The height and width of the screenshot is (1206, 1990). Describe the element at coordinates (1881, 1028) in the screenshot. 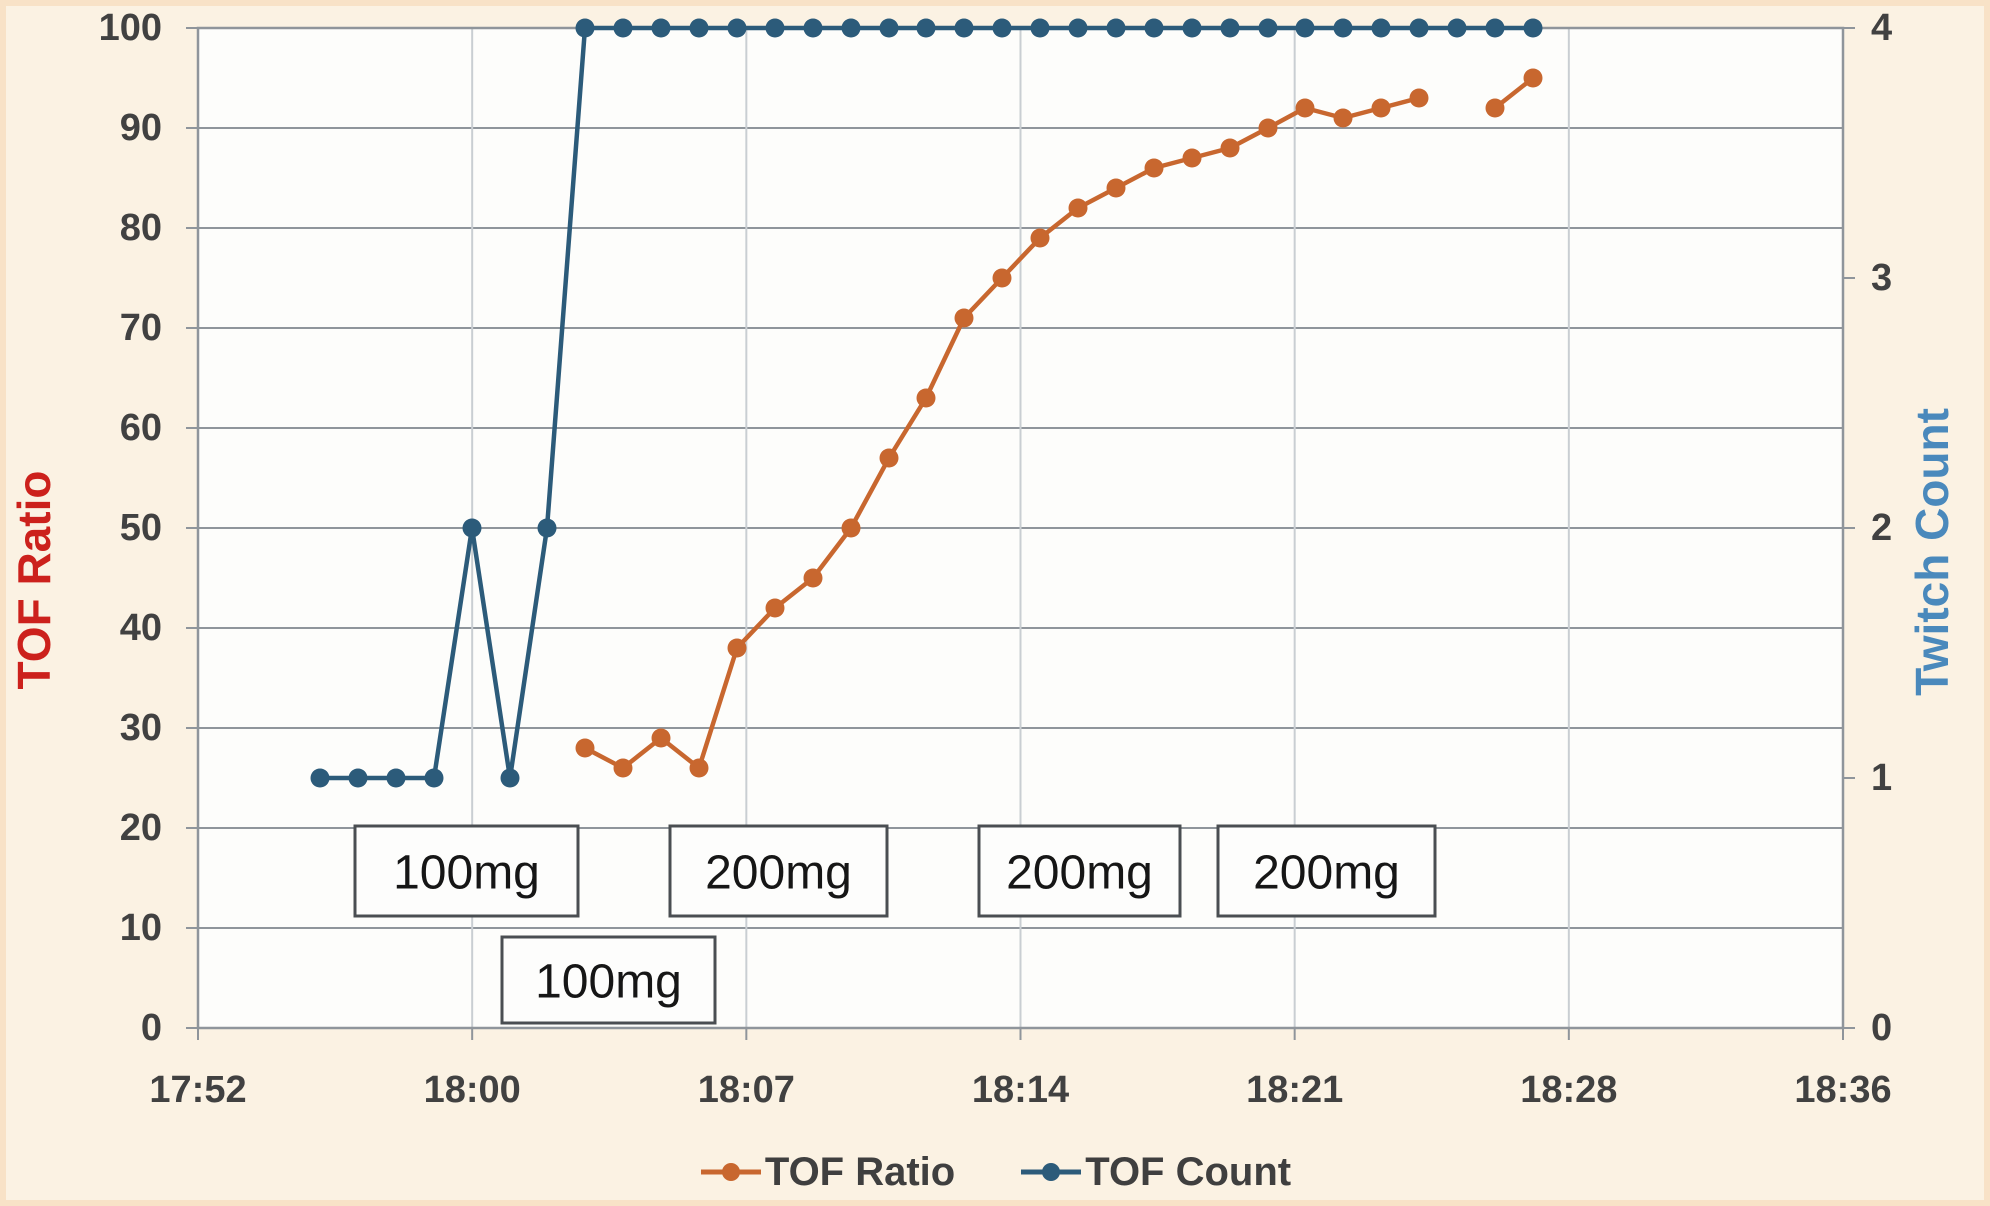

I see `y-right-tick-label: 0` at that location.